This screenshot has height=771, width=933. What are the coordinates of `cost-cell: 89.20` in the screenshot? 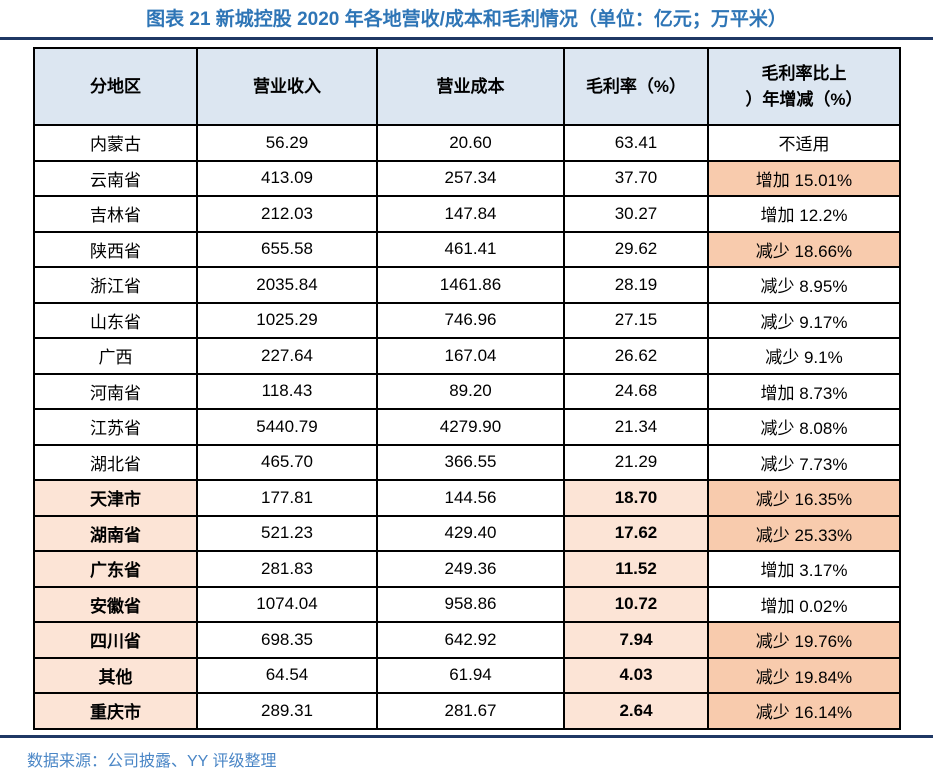 It's located at (470, 391).